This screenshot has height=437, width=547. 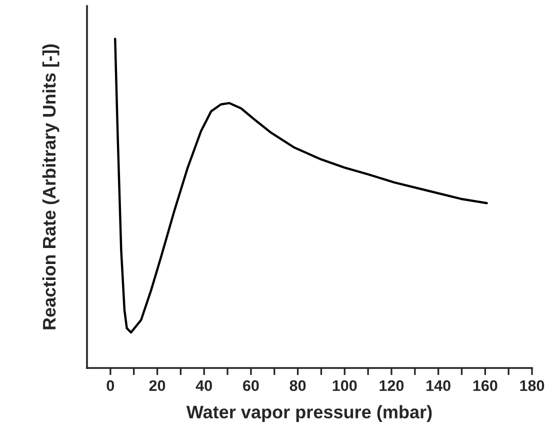 I want to click on x-tick-label: 40, so click(x=204, y=386).